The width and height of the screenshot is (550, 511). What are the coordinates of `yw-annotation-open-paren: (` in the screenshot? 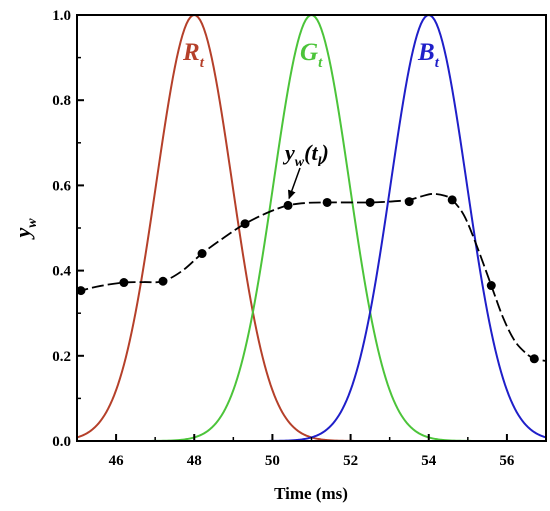 It's located at (308, 152).